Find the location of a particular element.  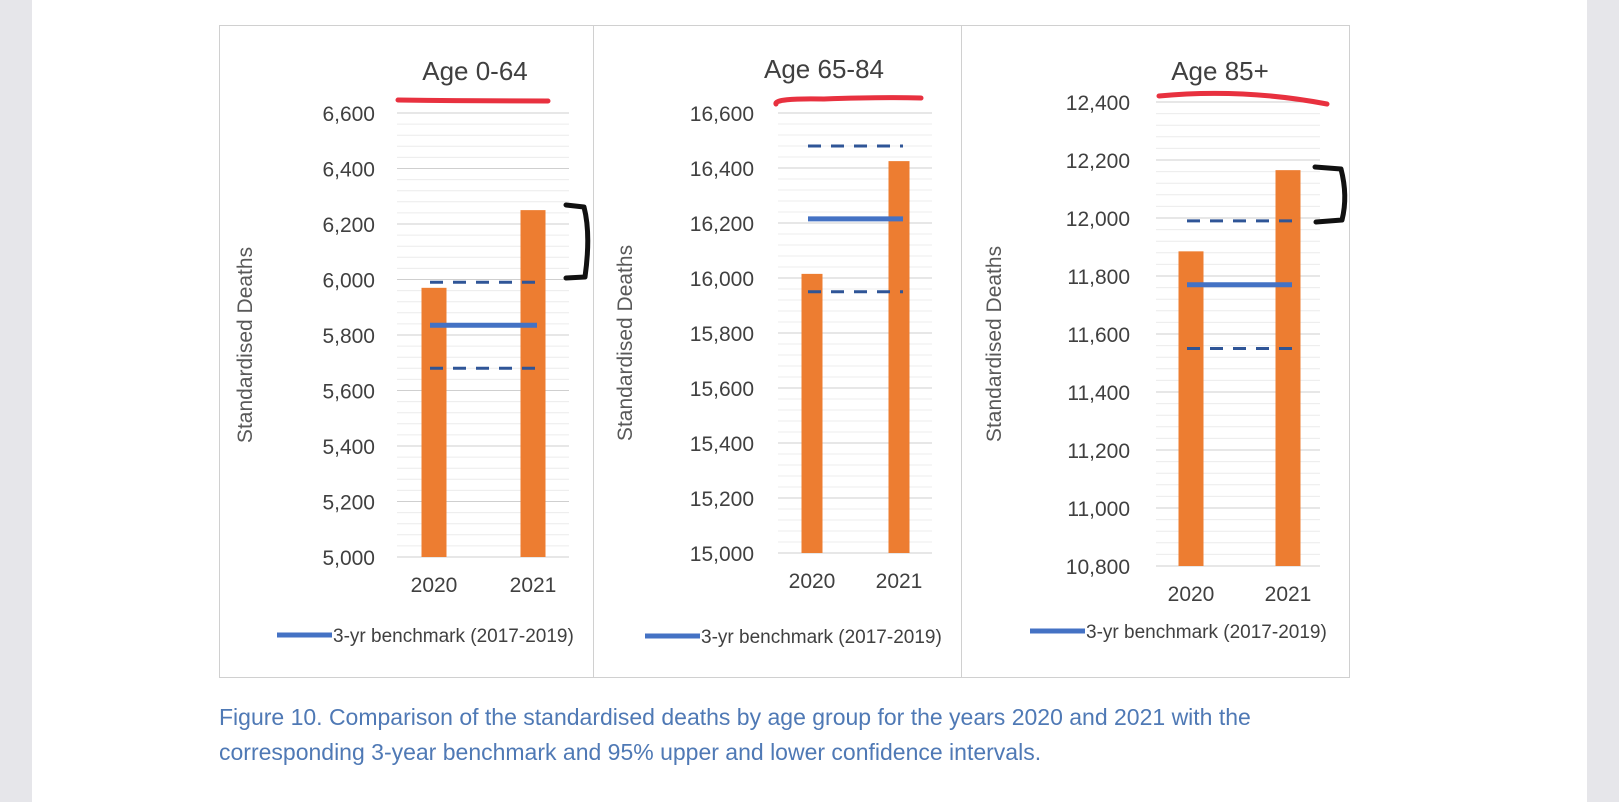

y-tick-label: 12,400 is located at coordinates (1098, 103).